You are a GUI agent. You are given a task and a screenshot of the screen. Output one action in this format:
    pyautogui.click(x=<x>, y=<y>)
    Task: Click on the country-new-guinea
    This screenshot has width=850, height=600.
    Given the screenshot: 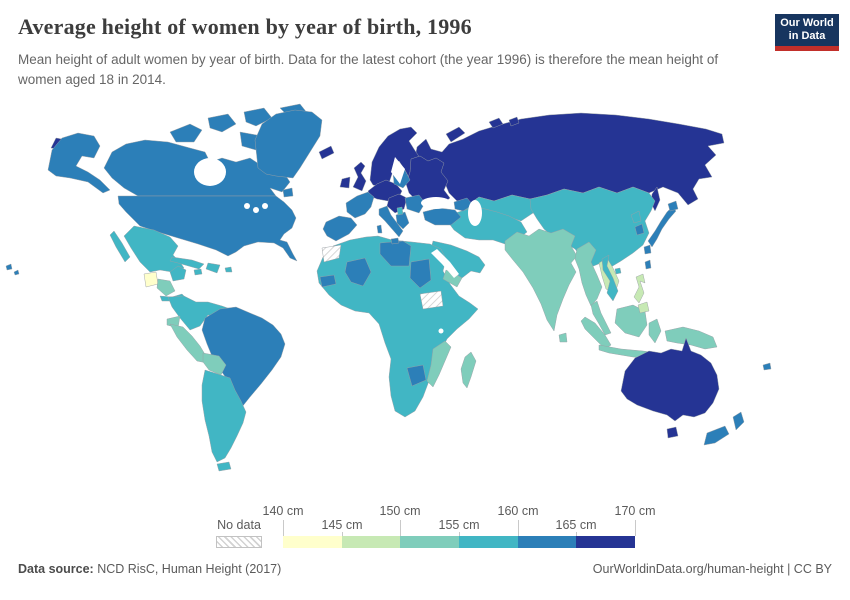 What is the action you would take?
    pyautogui.click(x=691, y=338)
    